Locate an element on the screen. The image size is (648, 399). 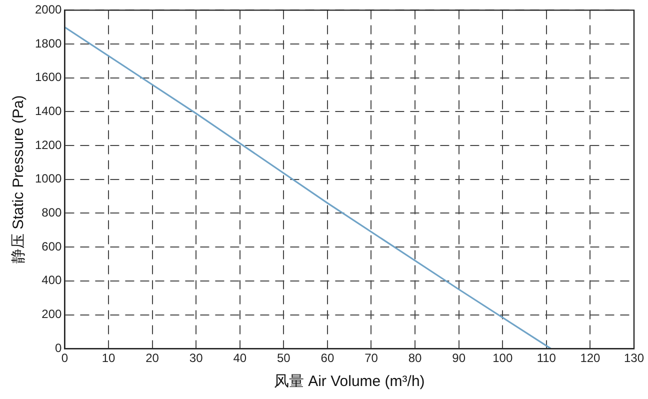
x-tick-label: 100 is located at coordinates (502, 358).